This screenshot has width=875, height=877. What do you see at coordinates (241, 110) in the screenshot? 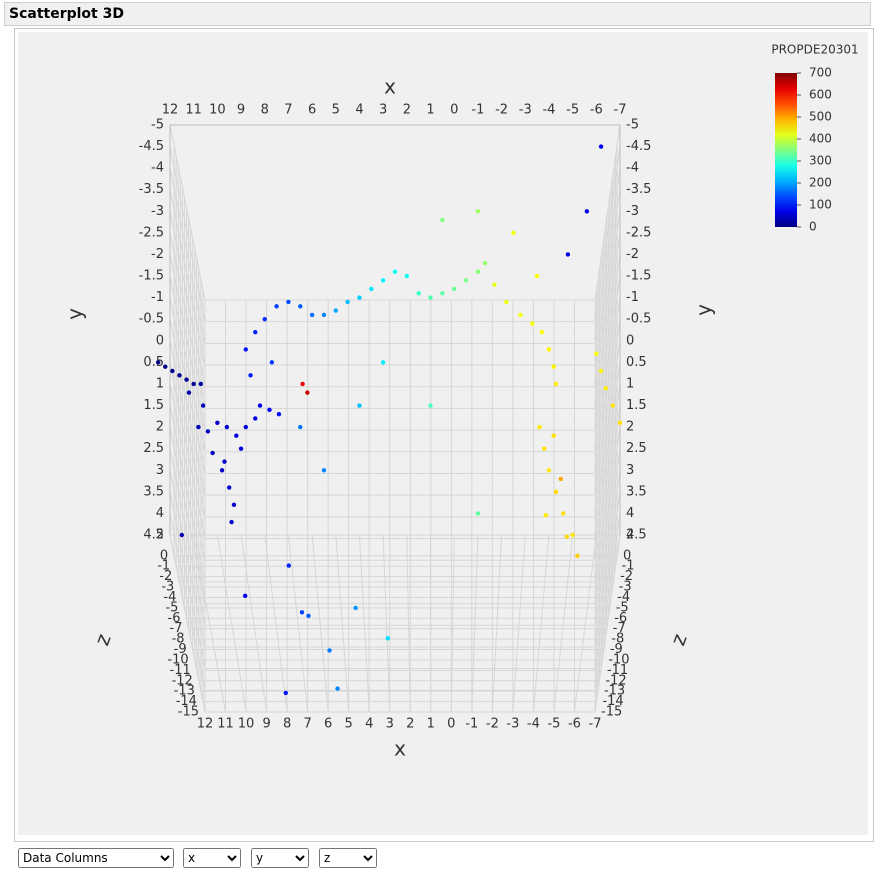
I see `x-tick-label: 9` at bounding box center [241, 110].